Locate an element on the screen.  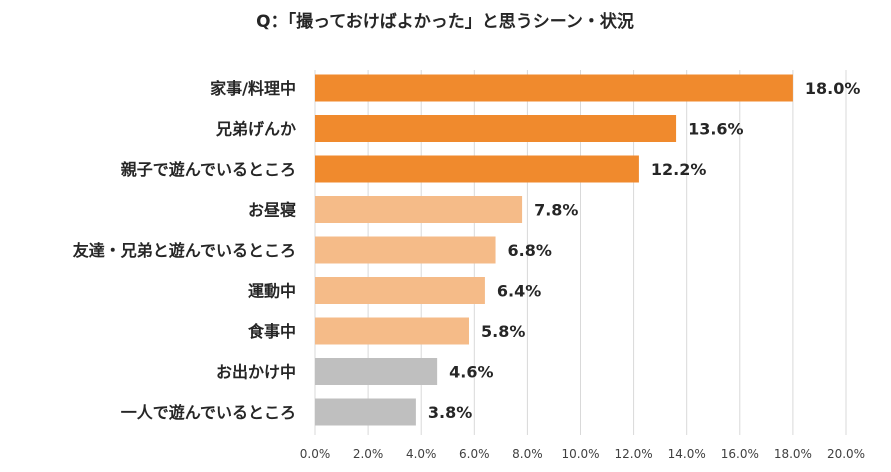
value-label: 3.8% is located at coordinates (450, 412).